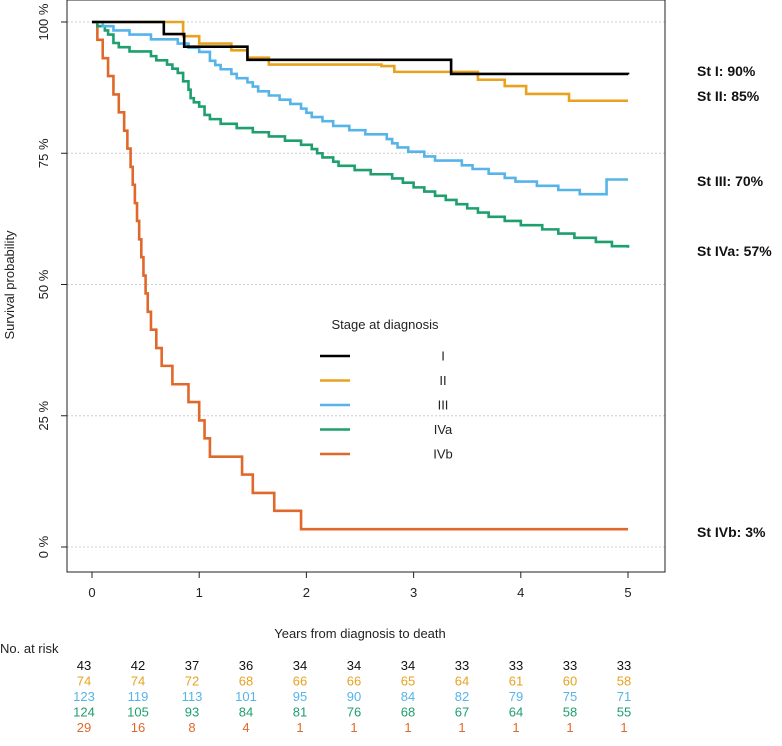 This screenshot has width=782, height=746. What do you see at coordinates (462, 681) in the screenshot?
I see `risk-cell-stage-ii: 64` at bounding box center [462, 681].